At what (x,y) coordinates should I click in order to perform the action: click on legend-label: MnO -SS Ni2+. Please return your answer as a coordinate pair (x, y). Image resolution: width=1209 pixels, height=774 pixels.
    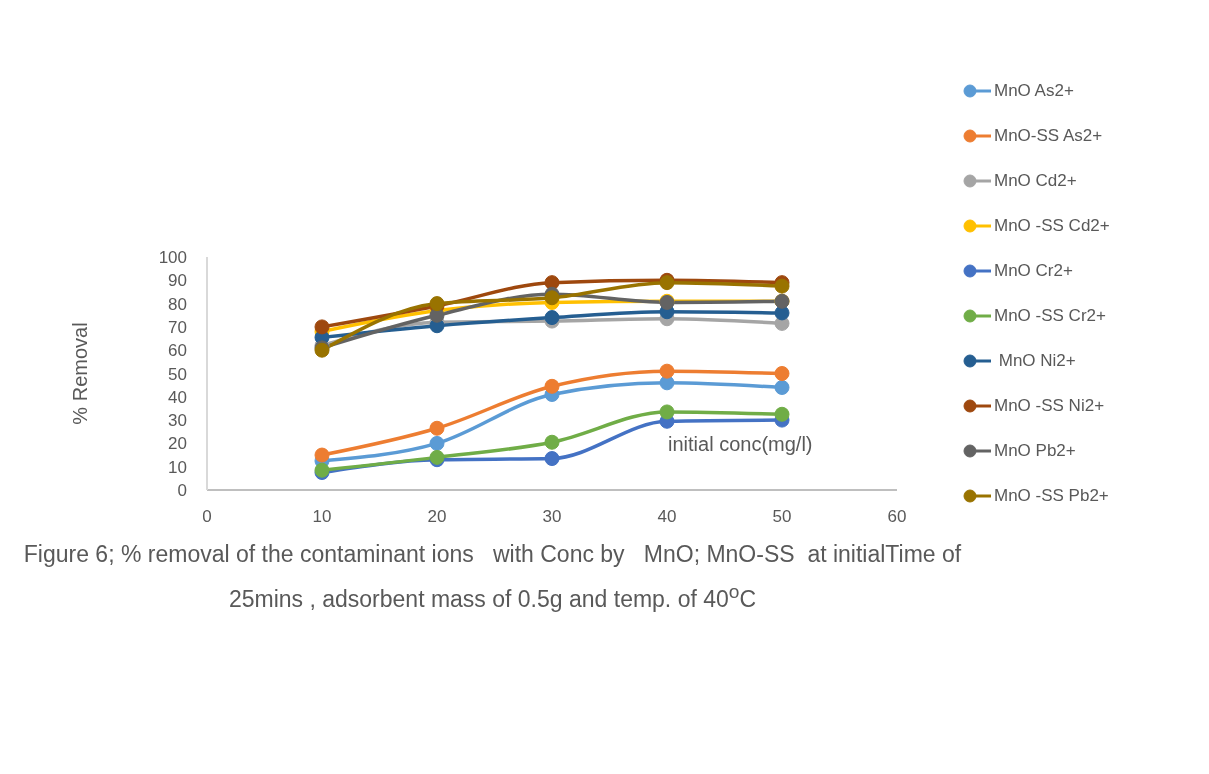
    Looking at the image, I should click on (1049, 405).